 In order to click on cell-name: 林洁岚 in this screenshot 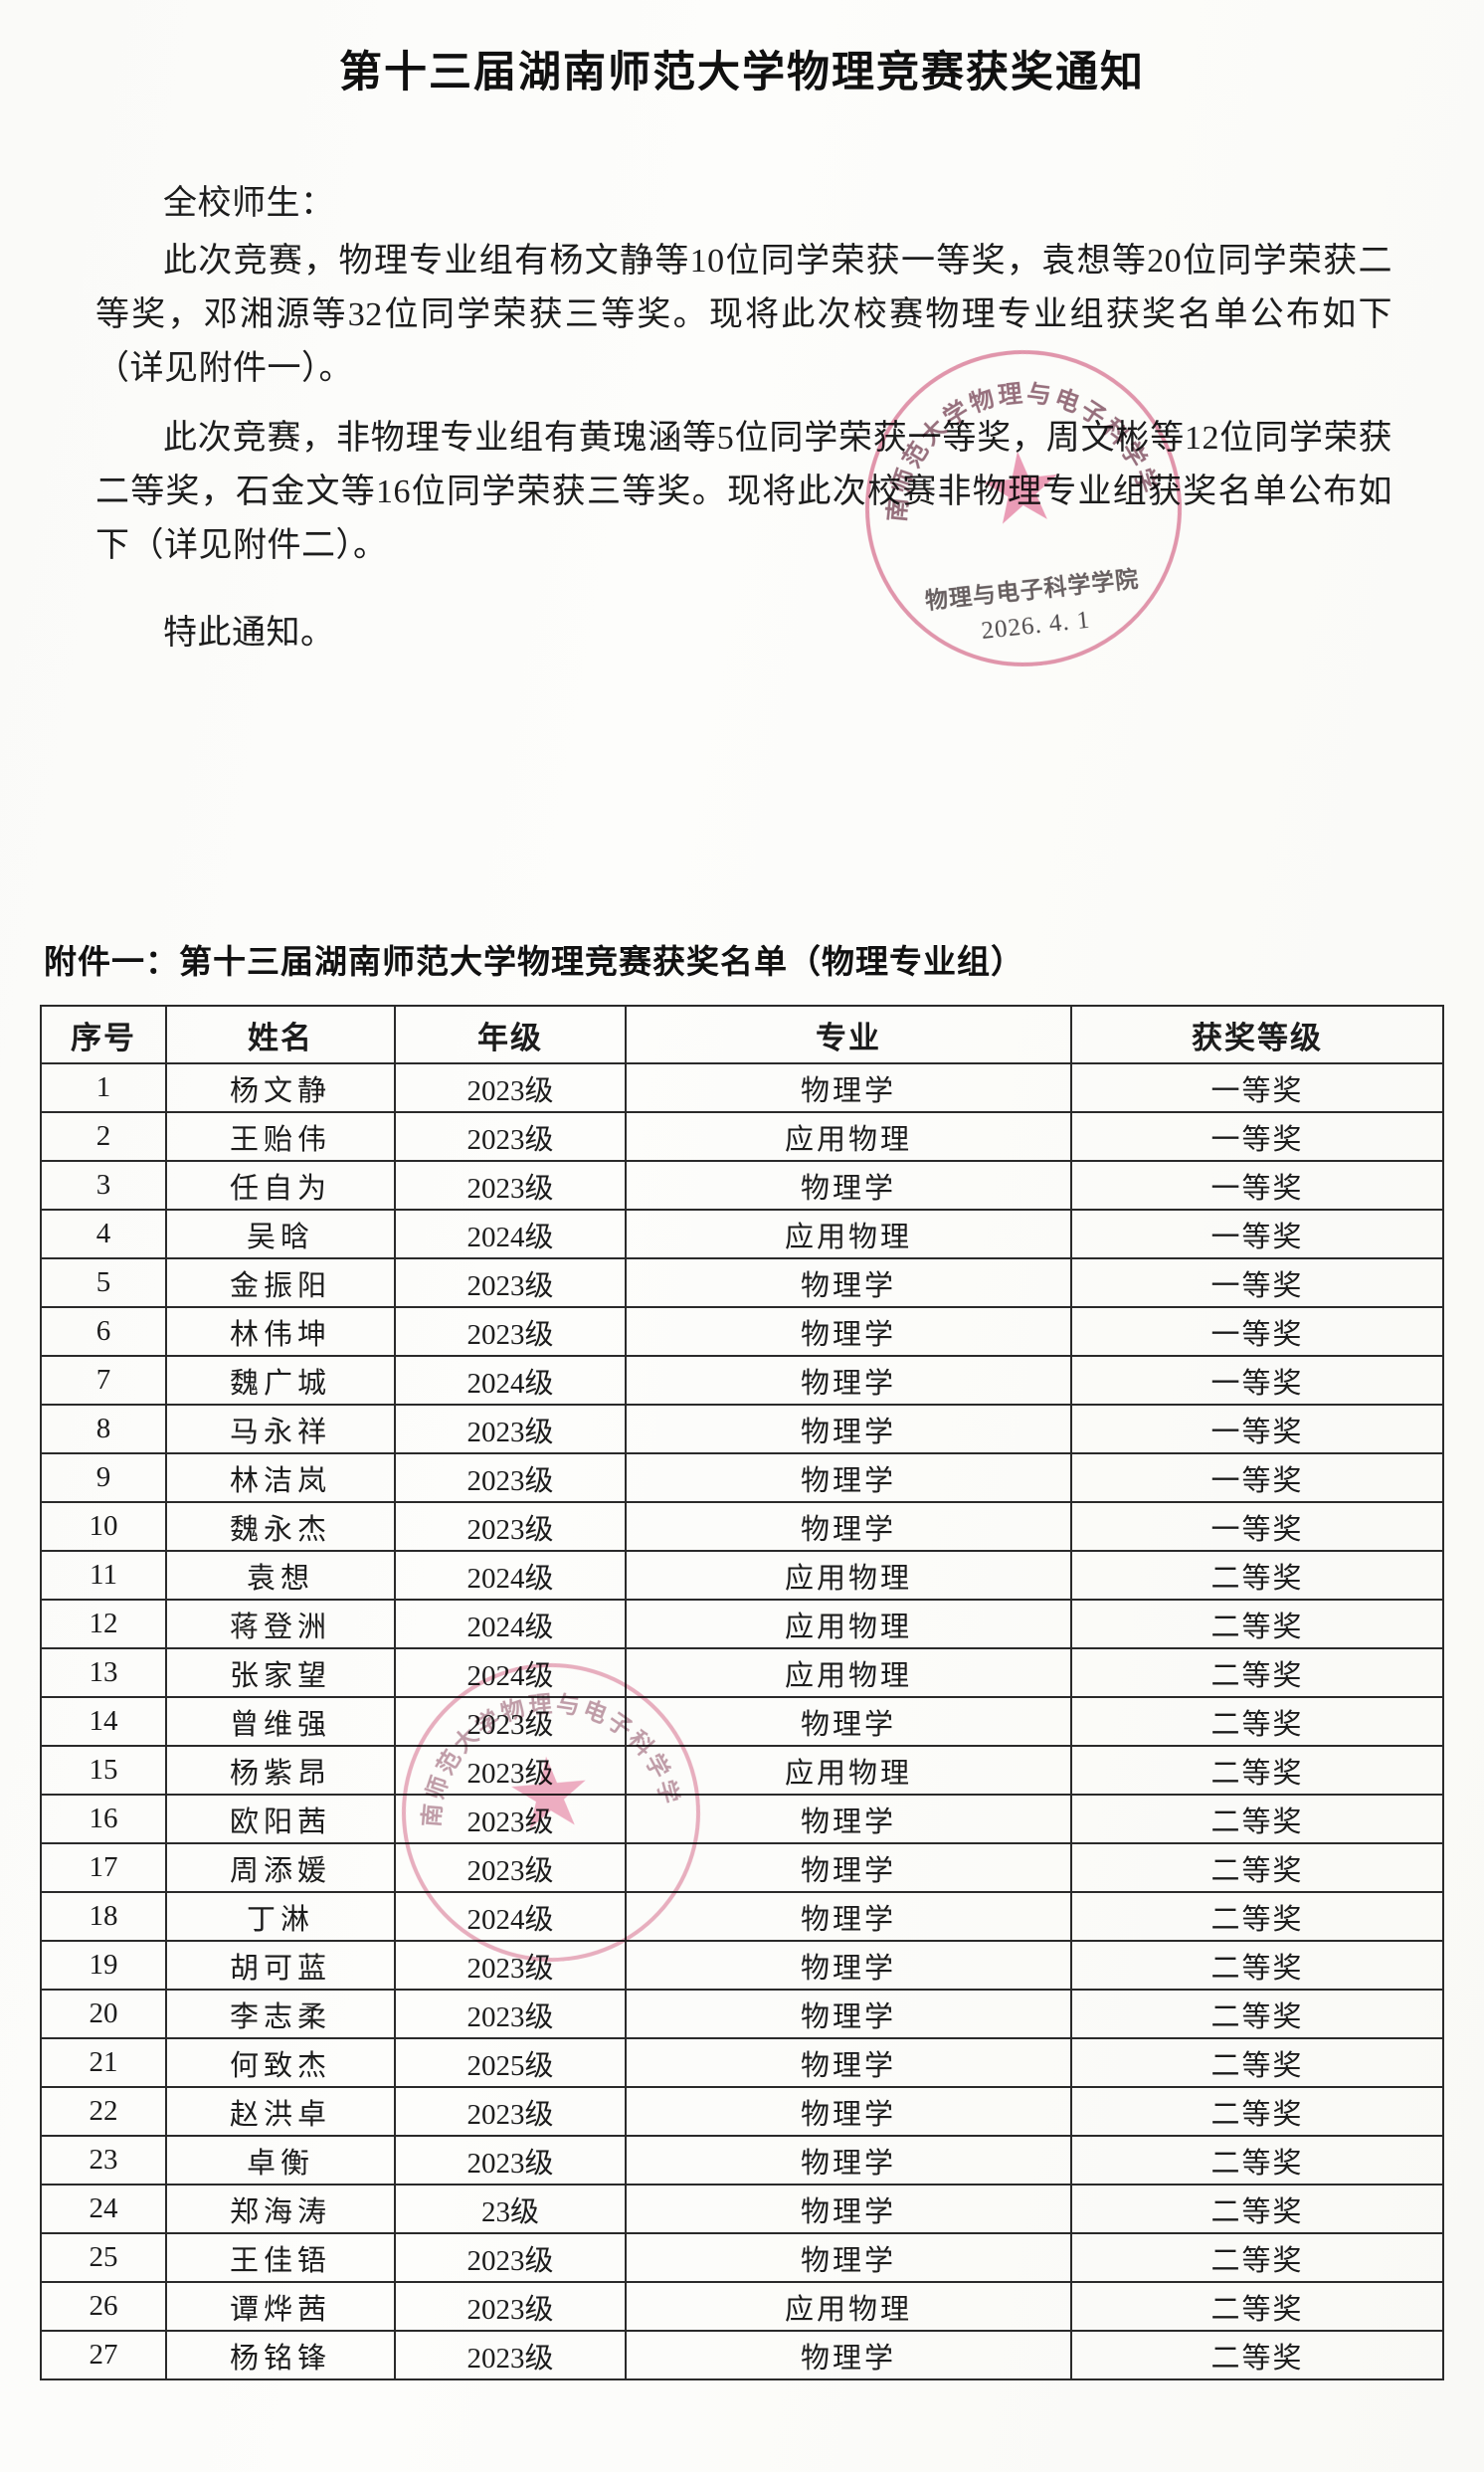, I will do `click(280, 1478)`.